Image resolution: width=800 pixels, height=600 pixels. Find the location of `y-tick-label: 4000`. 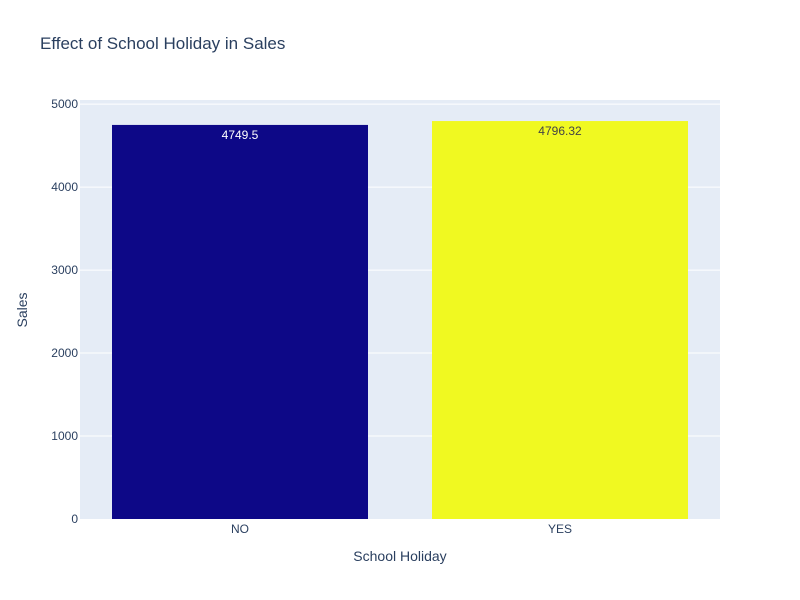

y-tick-label: 4000 is located at coordinates (64, 187).